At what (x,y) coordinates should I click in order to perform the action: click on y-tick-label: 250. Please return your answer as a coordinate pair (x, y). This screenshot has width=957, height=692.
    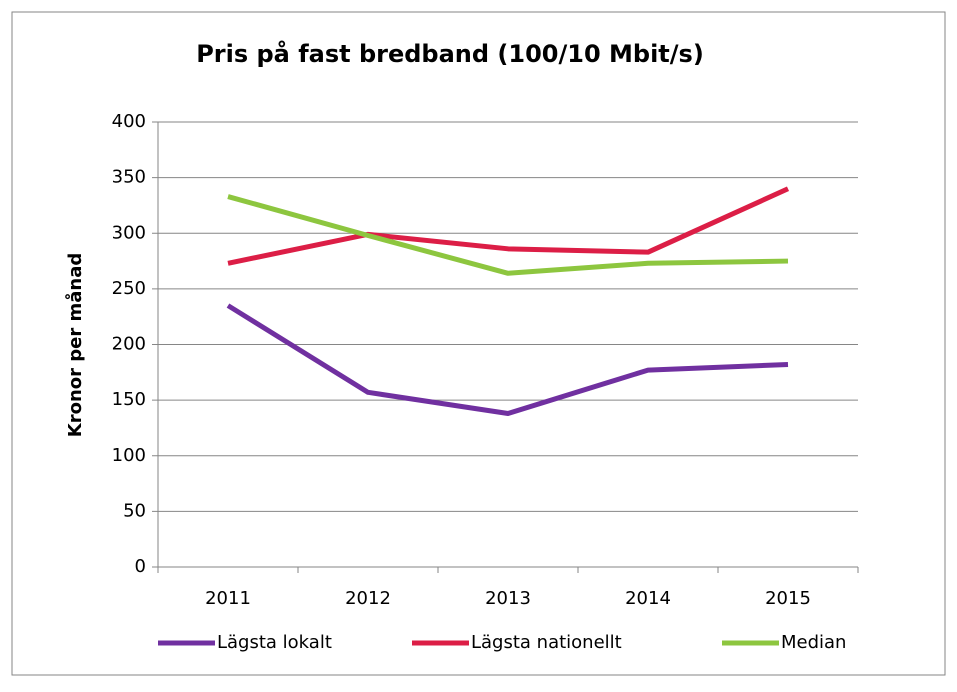
    Looking at the image, I should click on (129, 288).